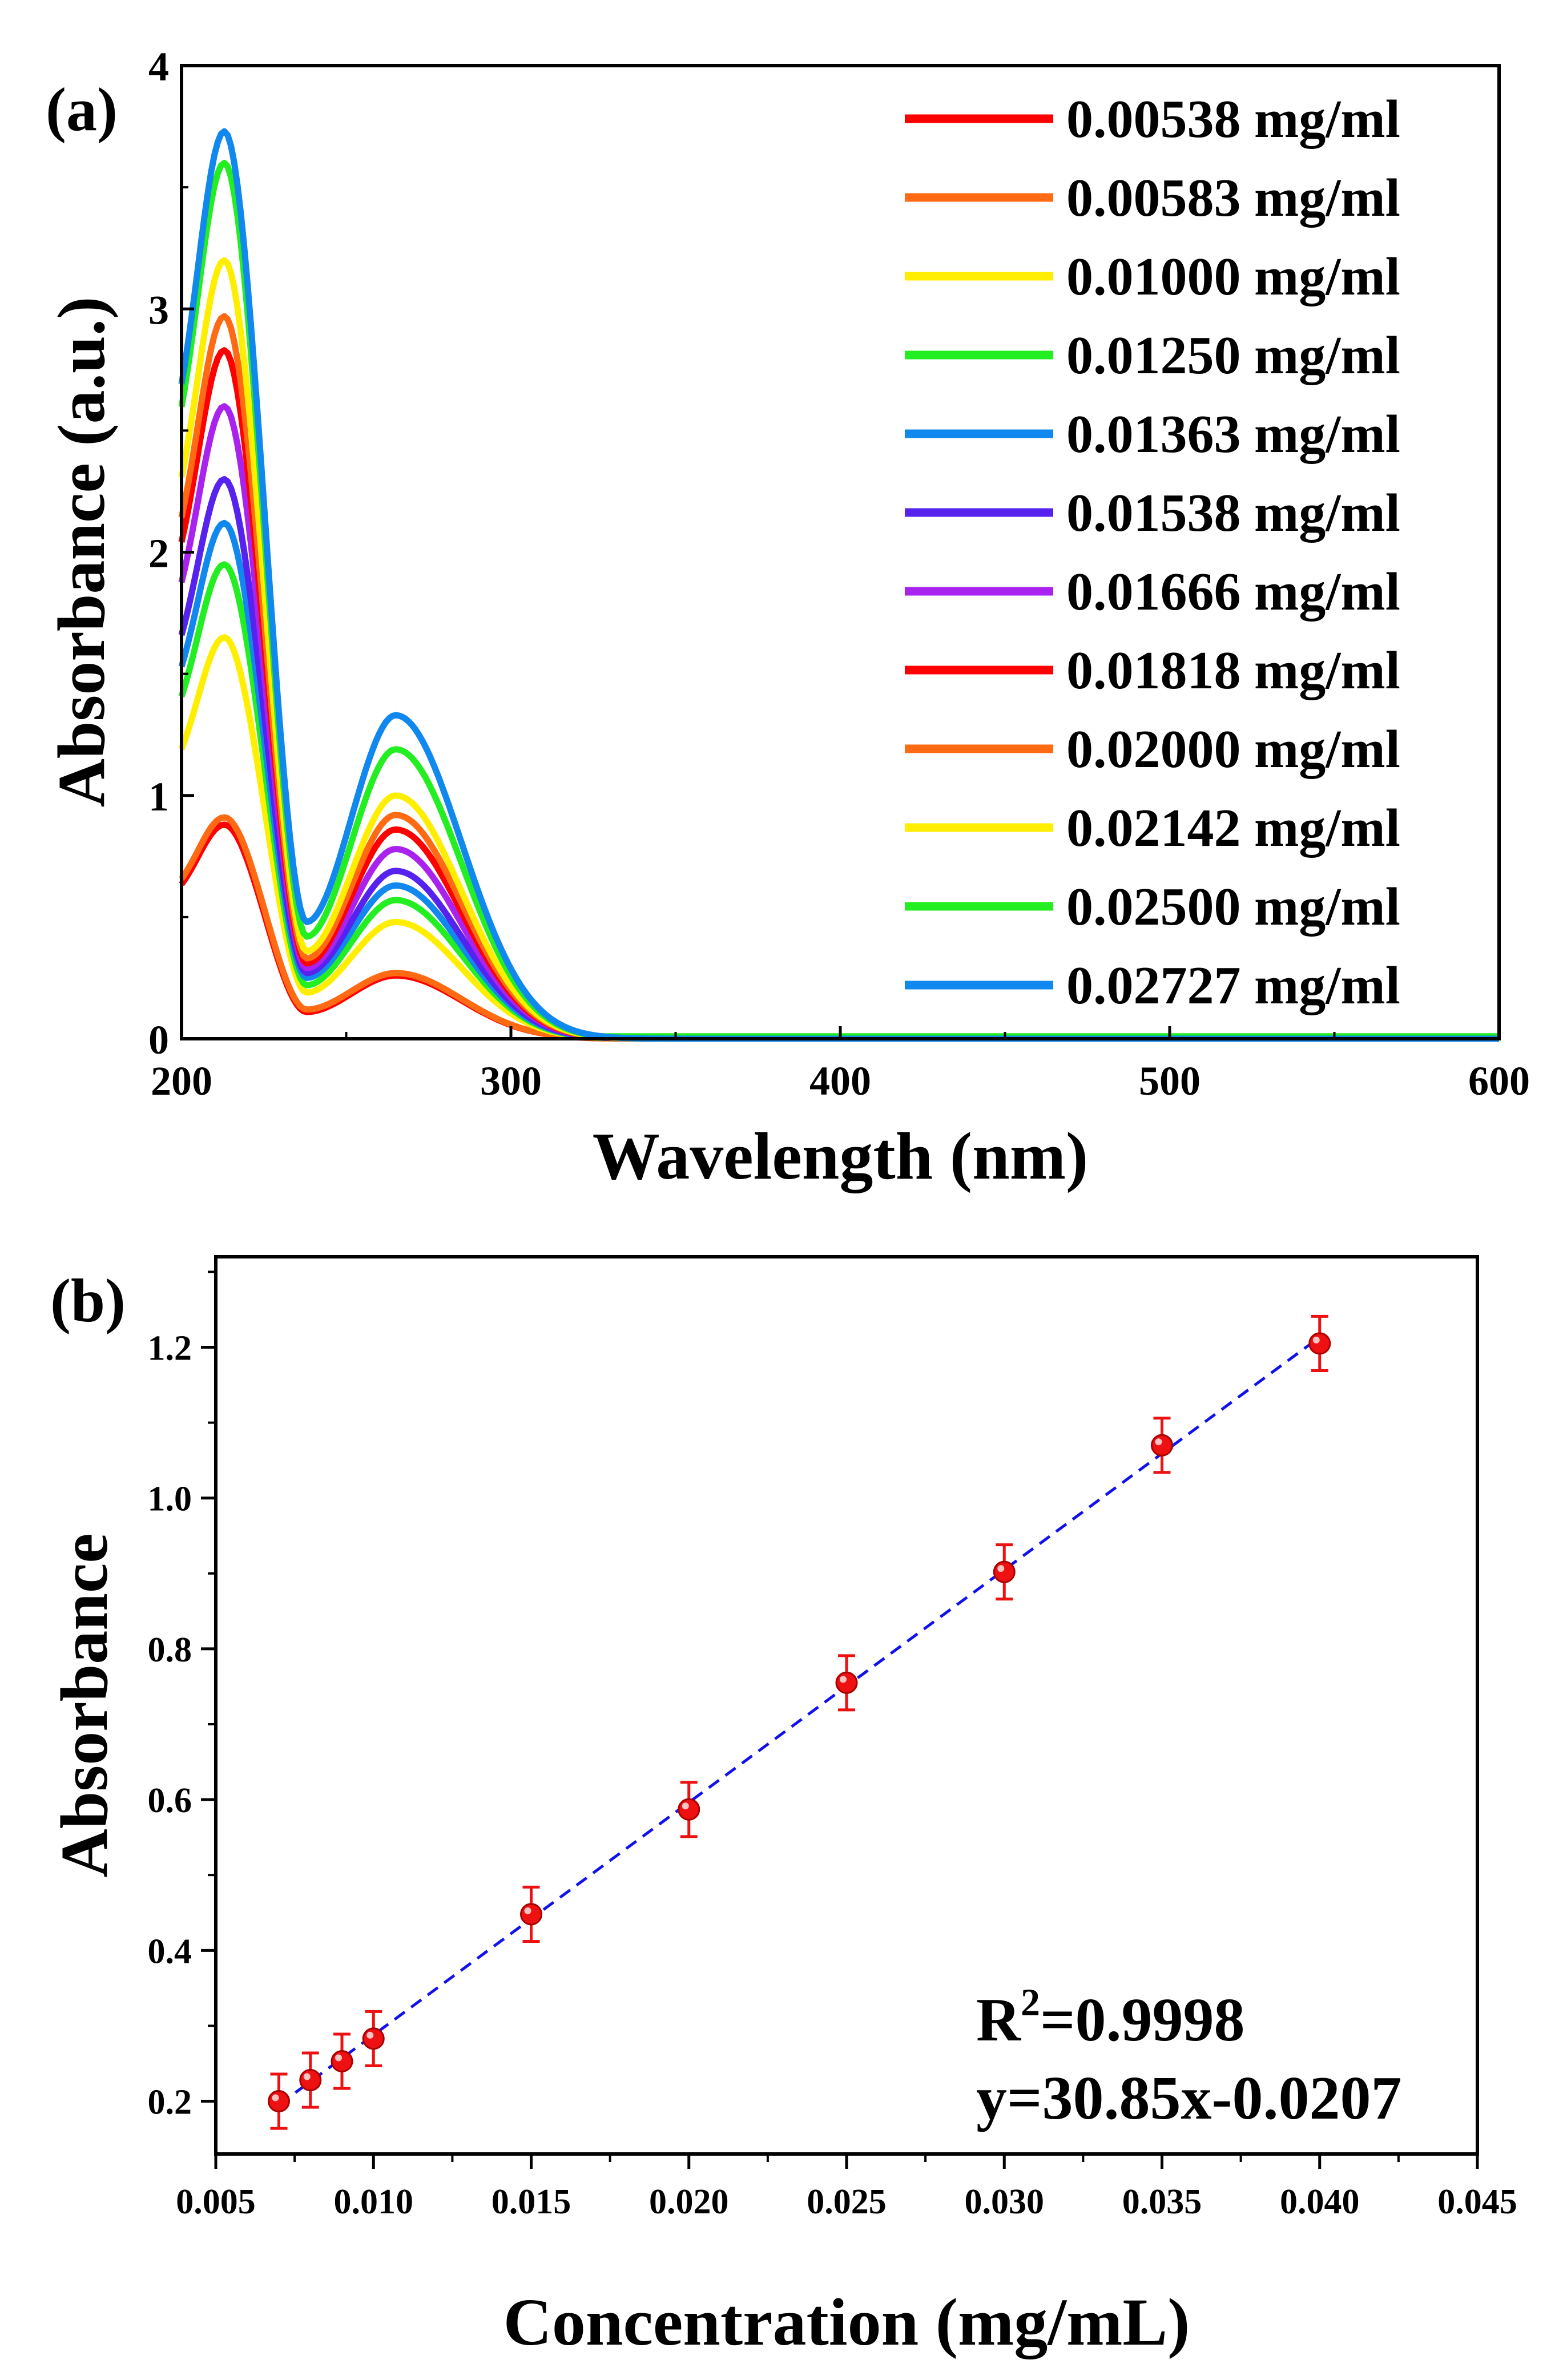 The image size is (1567, 2380). What do you see at coordinates (1110, 2017) in the screenshot?
I see `r-squared-annotation: R2=0.9998` at bounding box center [1110, 2017].